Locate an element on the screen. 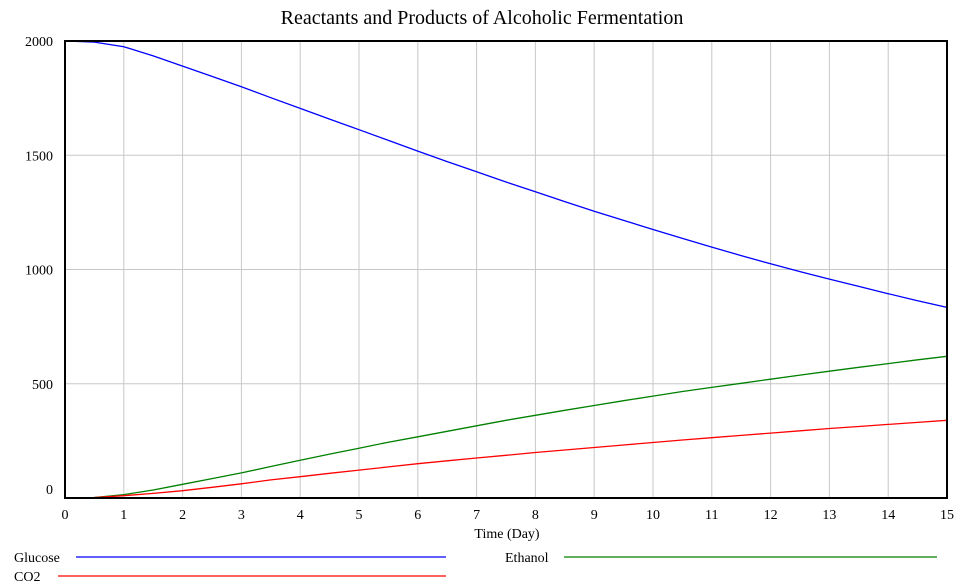  x-tick-label: 13 is located at coordinates (829, 515).